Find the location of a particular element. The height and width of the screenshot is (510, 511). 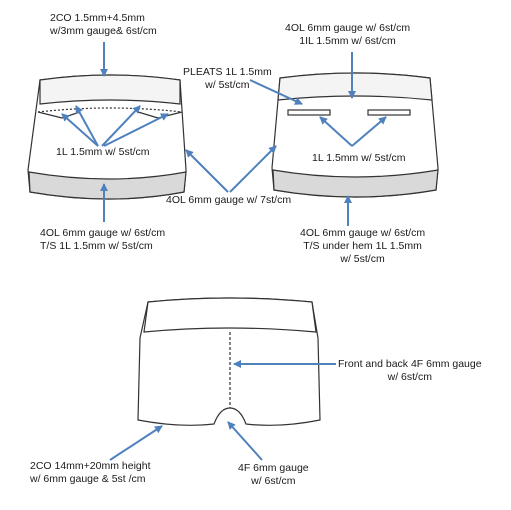

back-waistband is located at coordinates (355, 86).